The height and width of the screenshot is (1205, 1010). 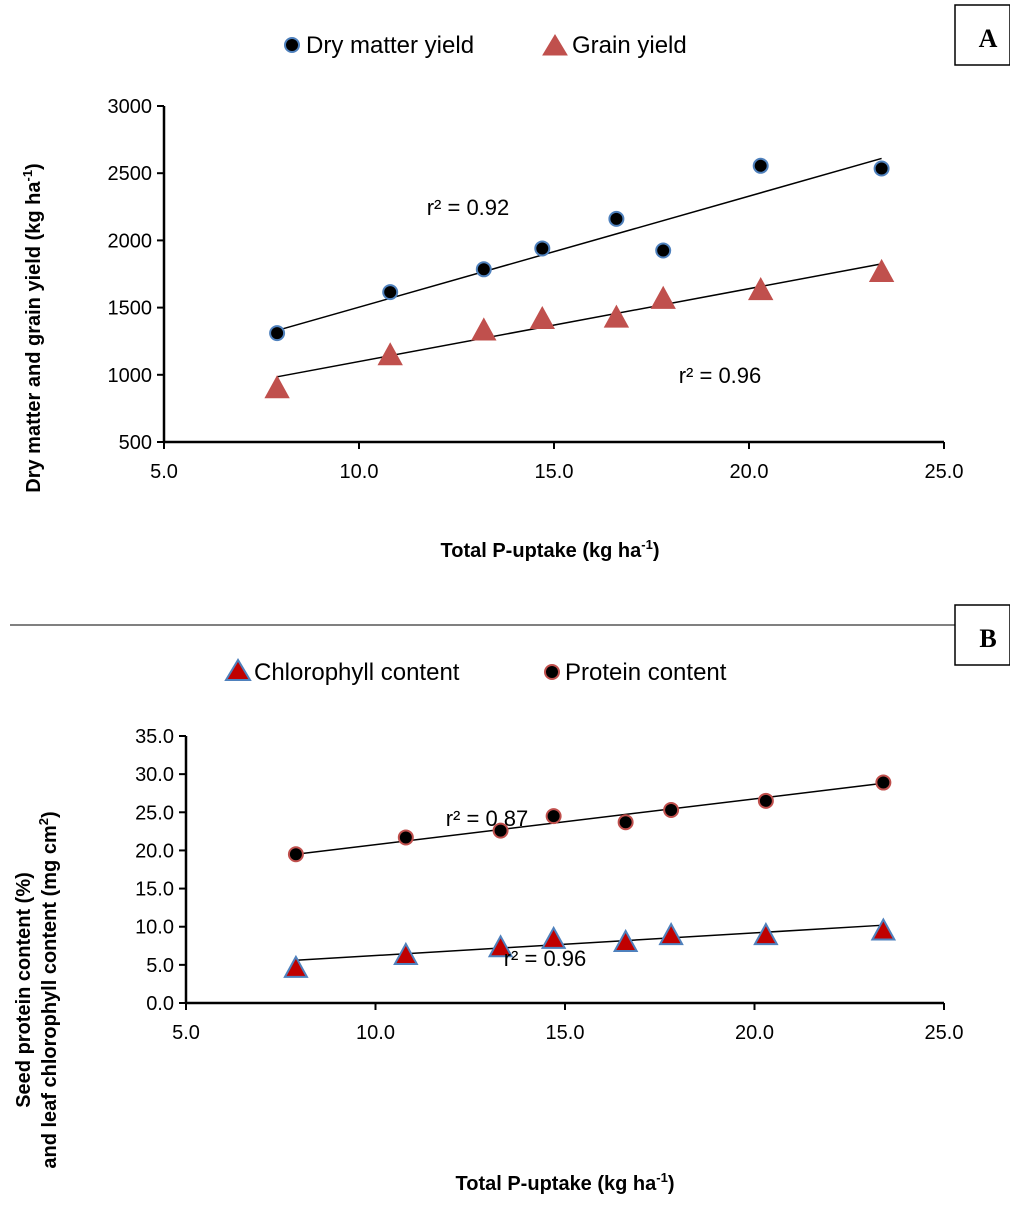 I want to click on r2-label-protein-content: r² = 0.96, so click(x=545, y=958).